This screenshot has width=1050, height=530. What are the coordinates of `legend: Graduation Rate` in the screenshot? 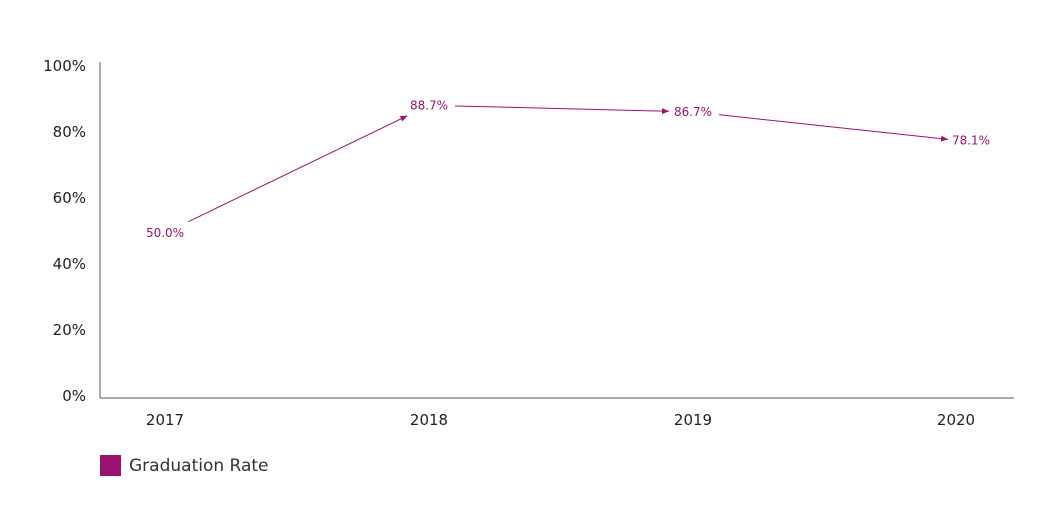 It's located at (184, 465).